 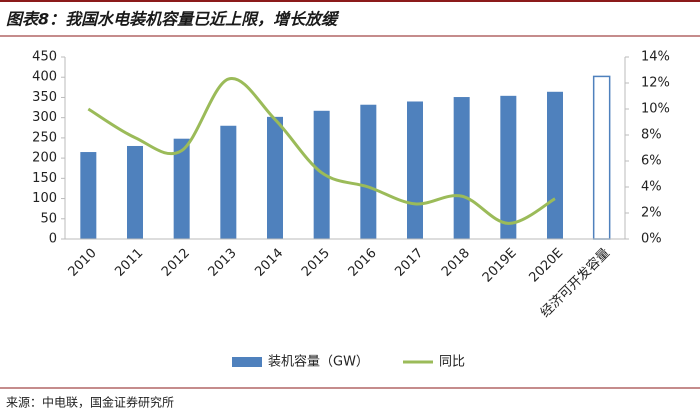 What do you see at coordinates (316, 263) in the screenshot?
I see `x-tick-label: 2015` at bounding box center [316, 263].